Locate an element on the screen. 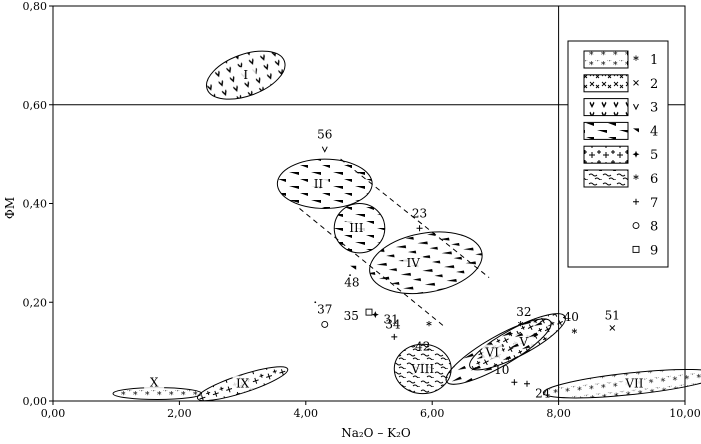 Image resolution: width=701 pixels, height=444 pixels. point-label: 34 is located at coordinates (393, 324).